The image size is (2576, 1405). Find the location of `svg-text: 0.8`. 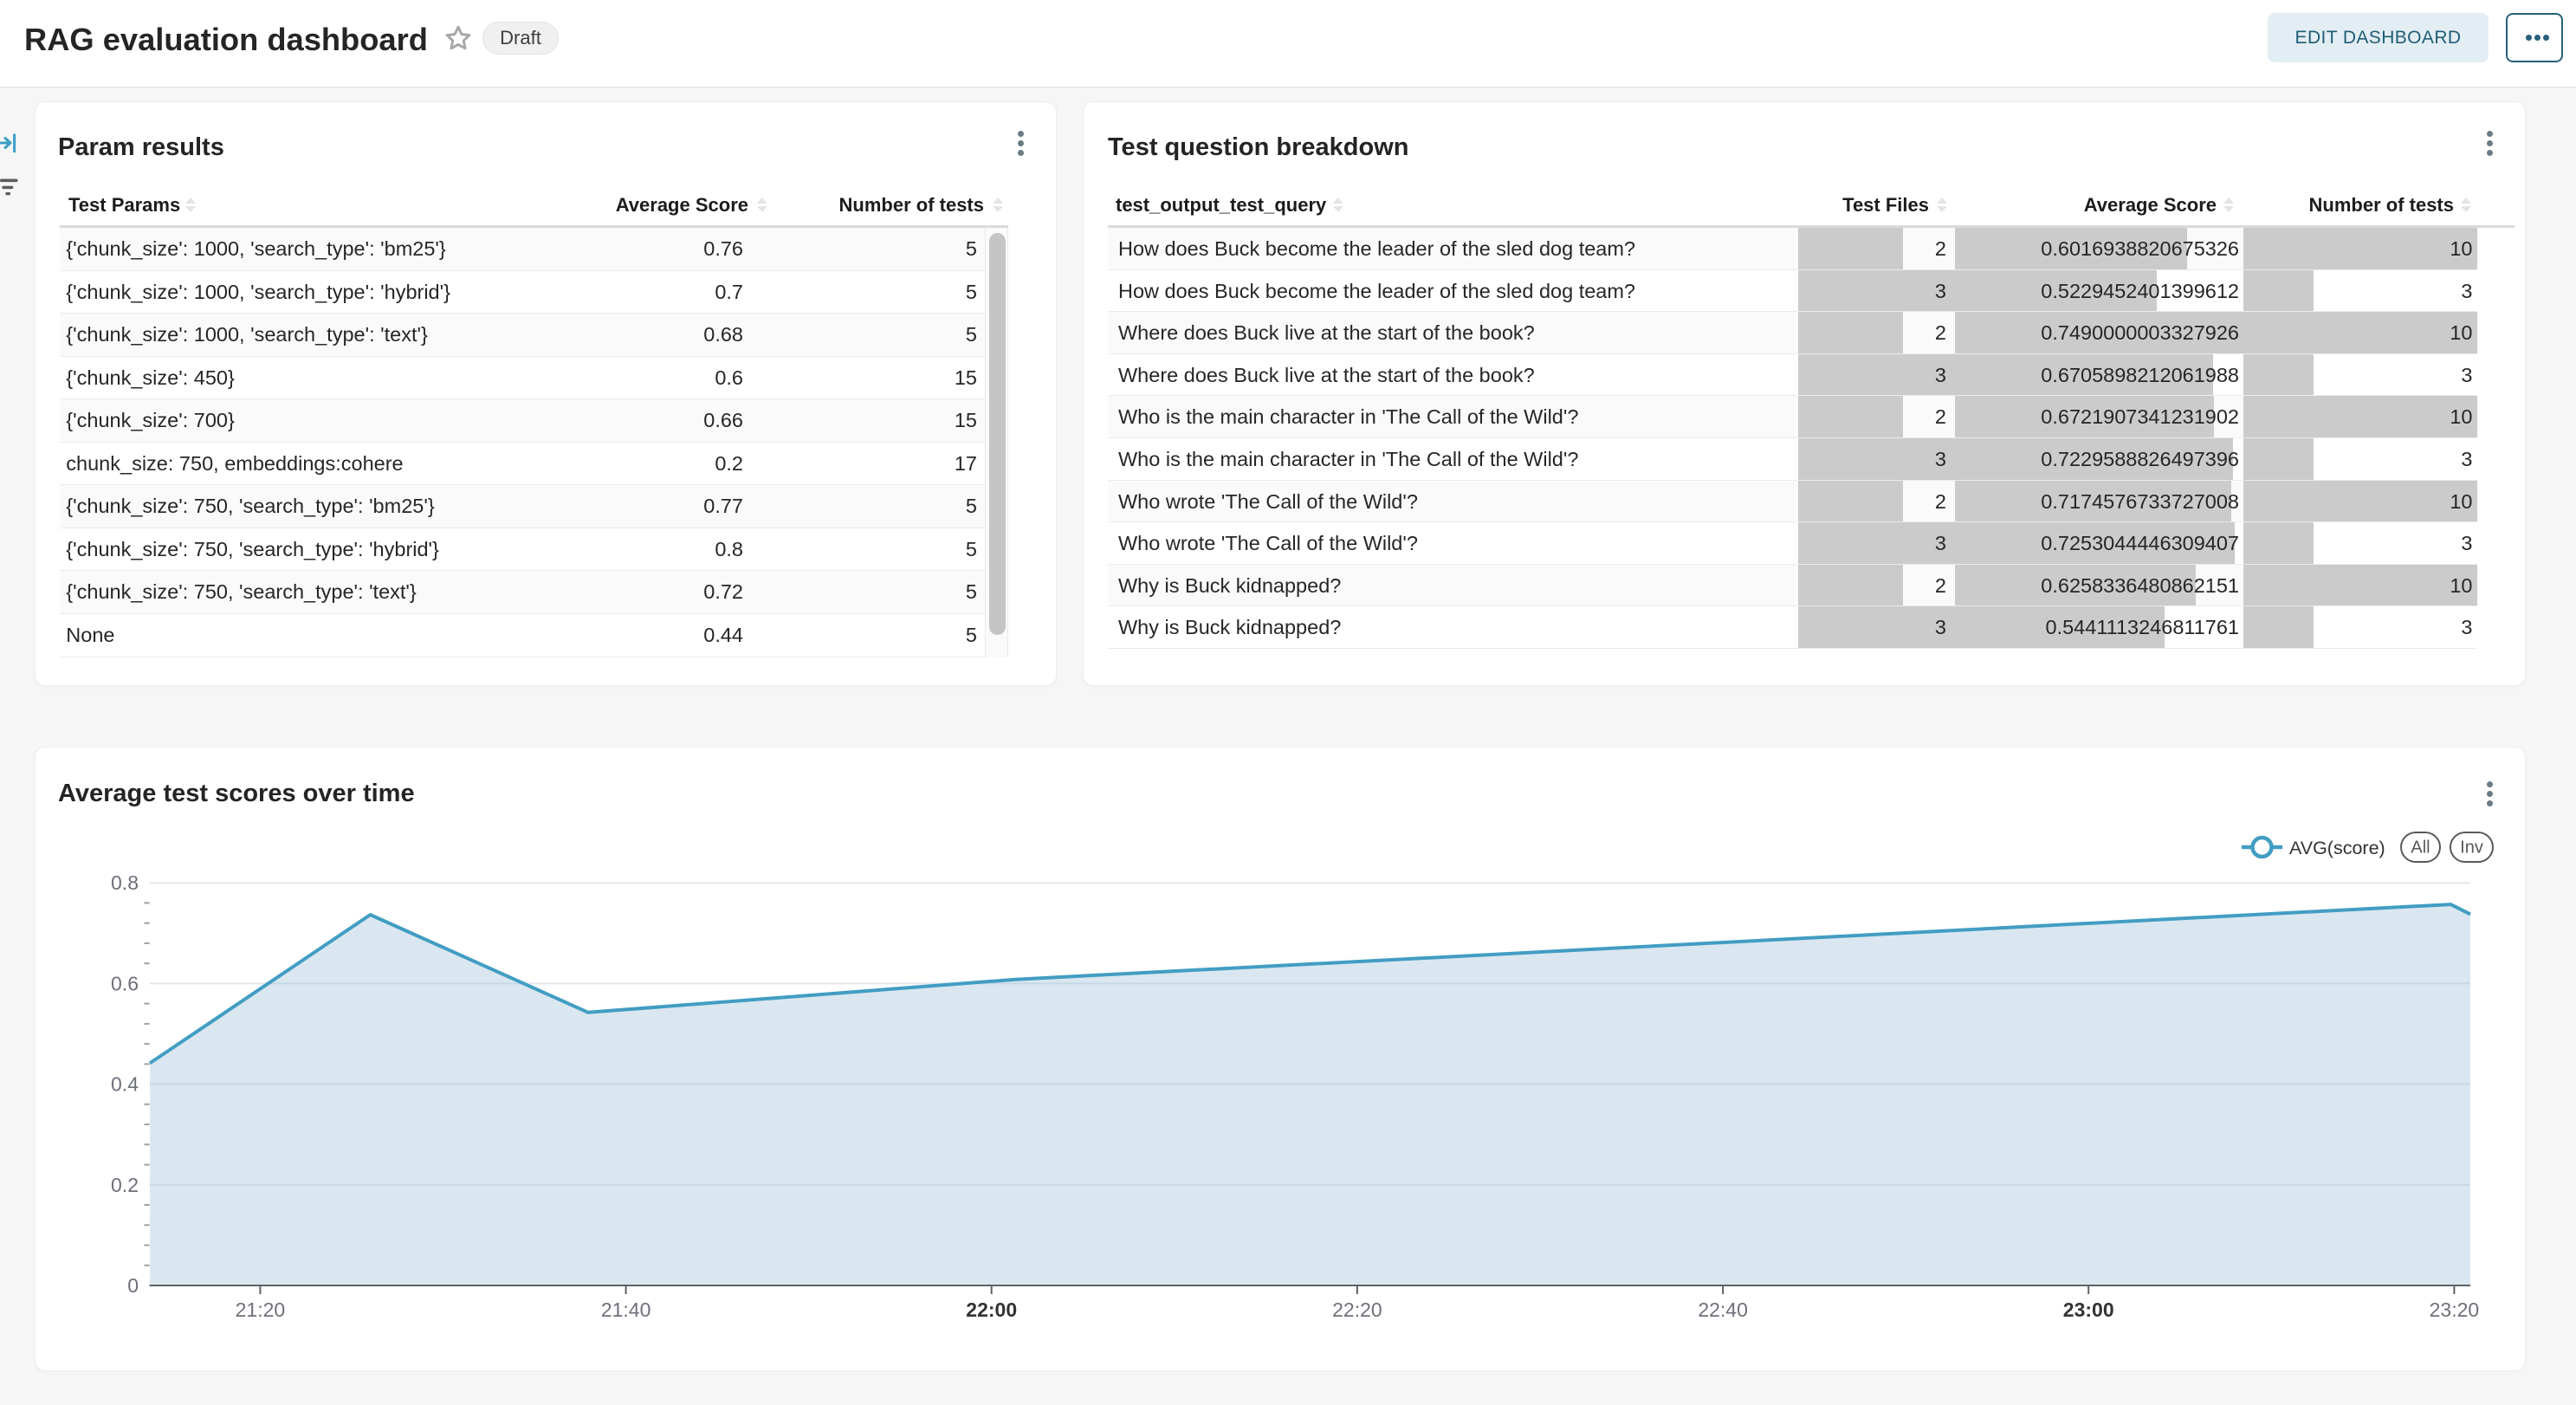

svg-text: 0.8 is located at coordinates (125, 882).